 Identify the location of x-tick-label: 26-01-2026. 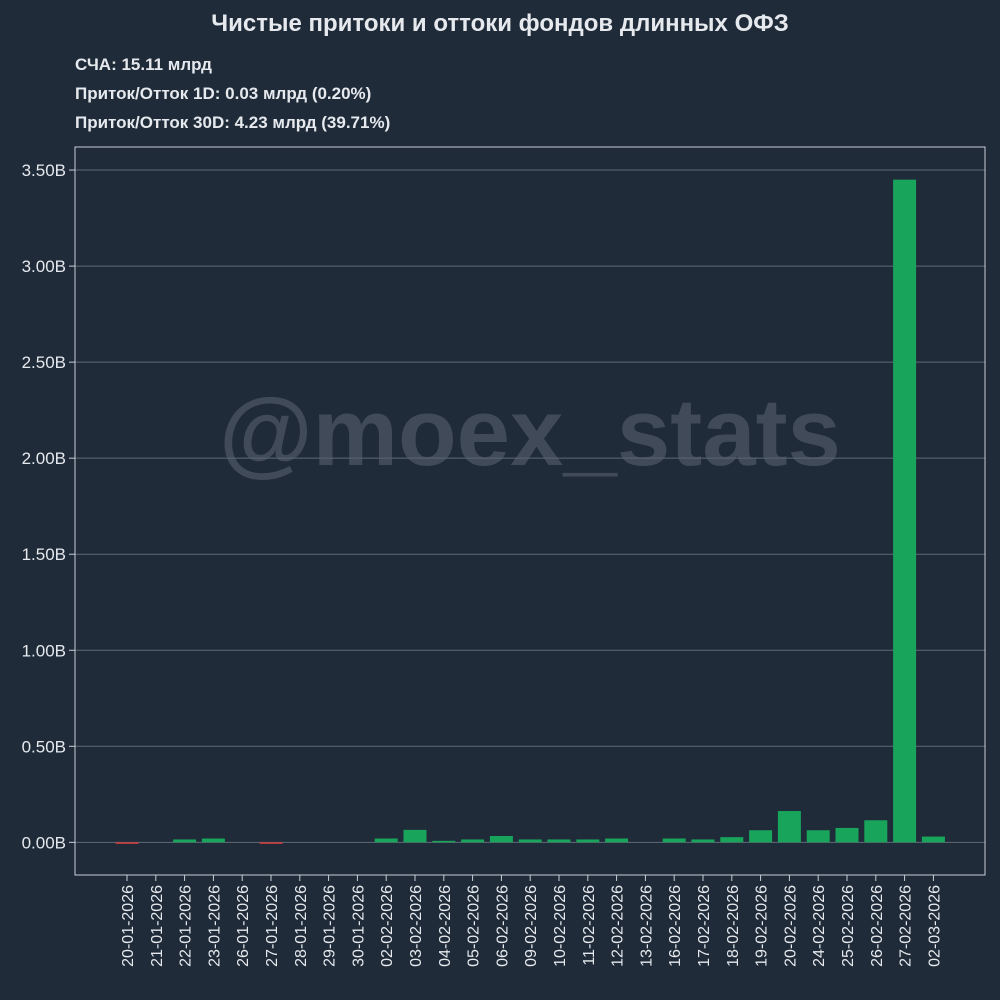
(243, 926).